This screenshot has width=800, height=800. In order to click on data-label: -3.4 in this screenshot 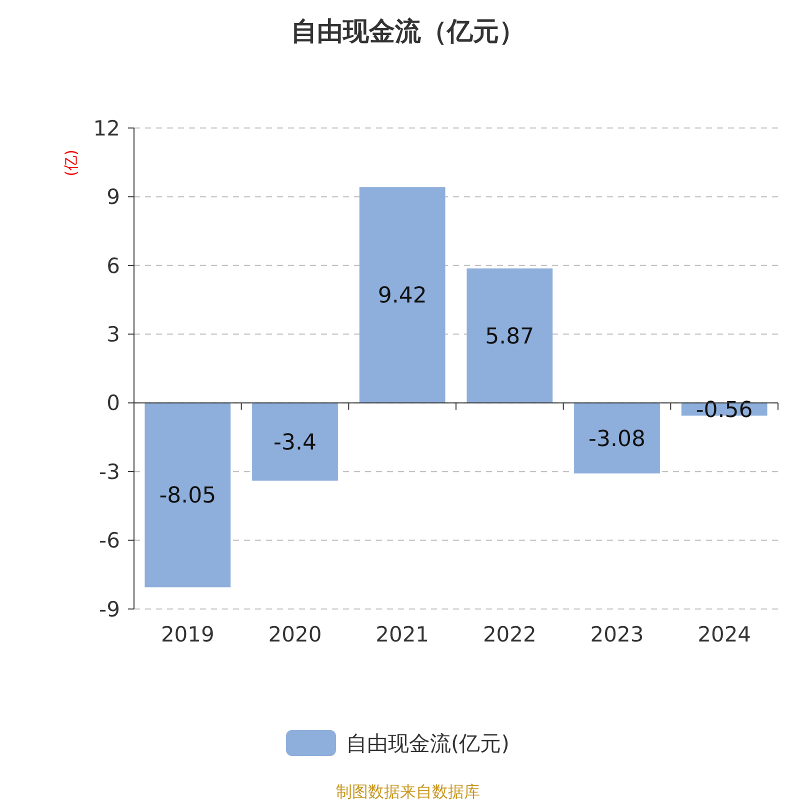, I will do `click(295, 443)`.